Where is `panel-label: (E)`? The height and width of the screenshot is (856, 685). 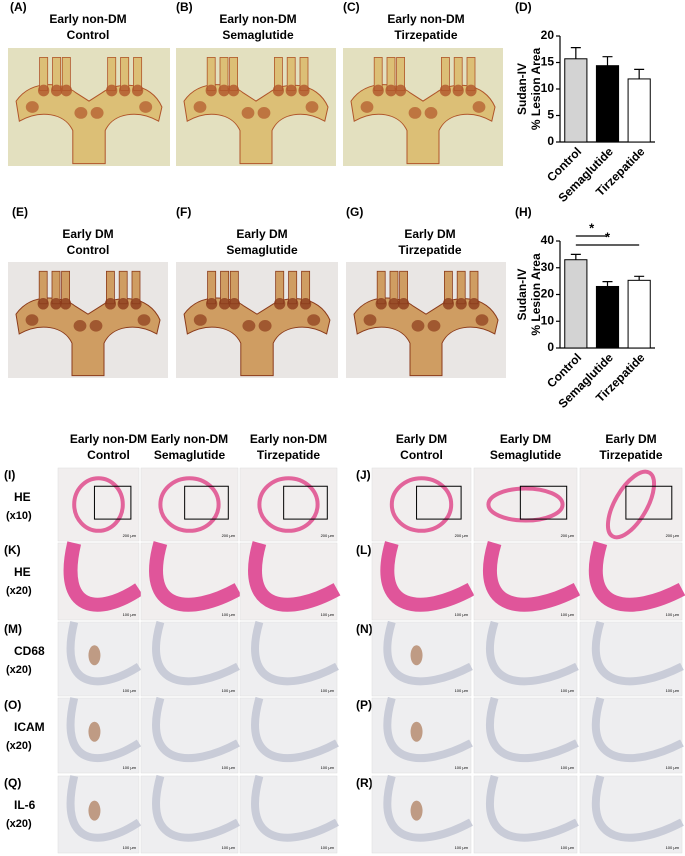
panel-label: (E) is located at coordinates (20, 212).